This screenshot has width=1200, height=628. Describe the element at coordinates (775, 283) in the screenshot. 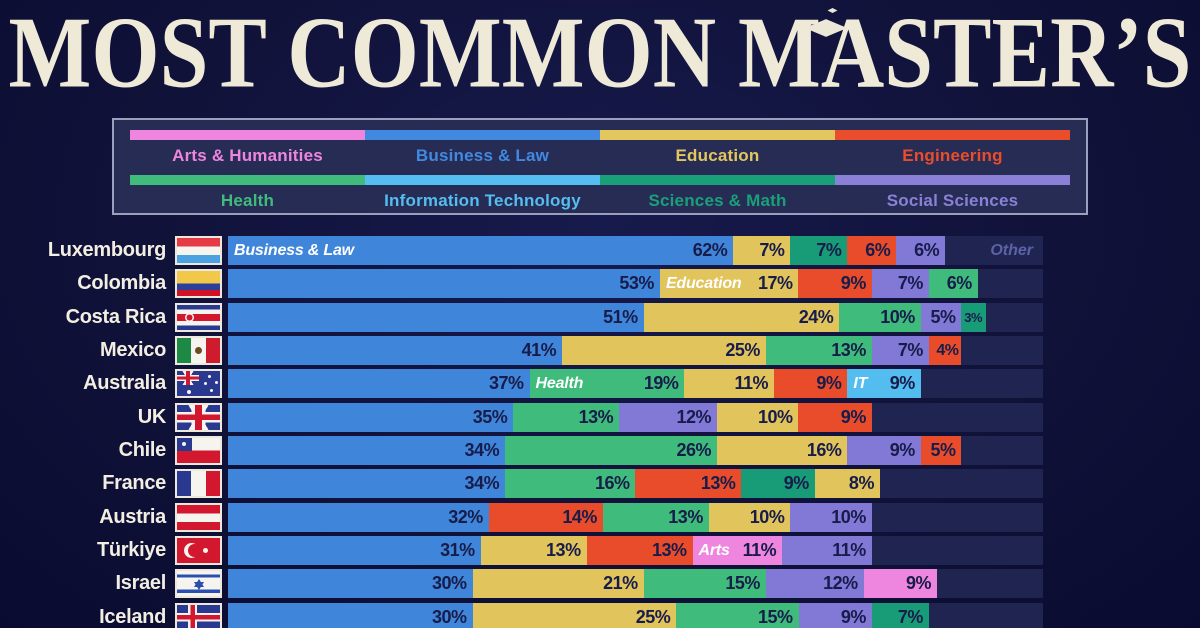

I see `segment-percent: 17` at that location.